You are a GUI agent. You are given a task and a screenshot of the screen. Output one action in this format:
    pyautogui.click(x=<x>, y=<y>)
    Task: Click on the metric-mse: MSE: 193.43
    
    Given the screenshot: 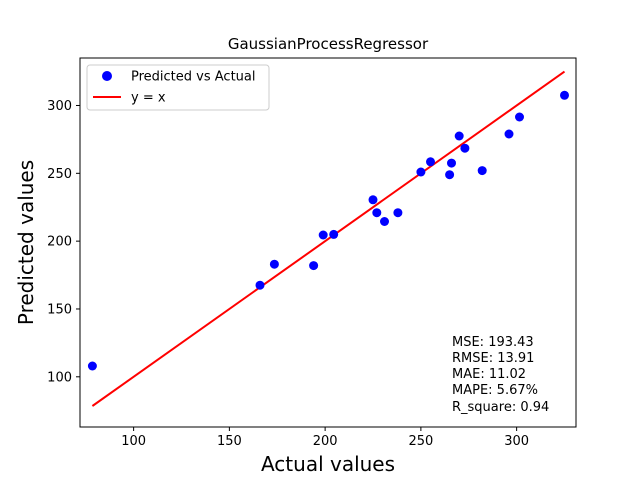 What is the action you would take?
    pyautogui.click(x=493, y=342)
    